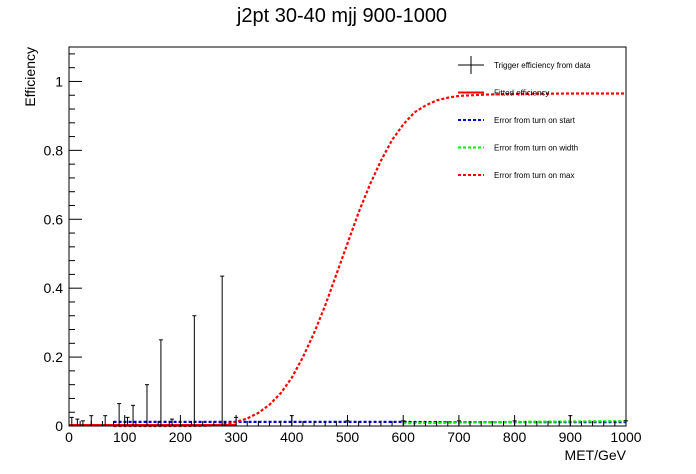 The width and height of the screenshot is (696, 474). Describe the element at coordinates (125, 437) in the screenshot. I see `x-tick-label: 100` at that location.